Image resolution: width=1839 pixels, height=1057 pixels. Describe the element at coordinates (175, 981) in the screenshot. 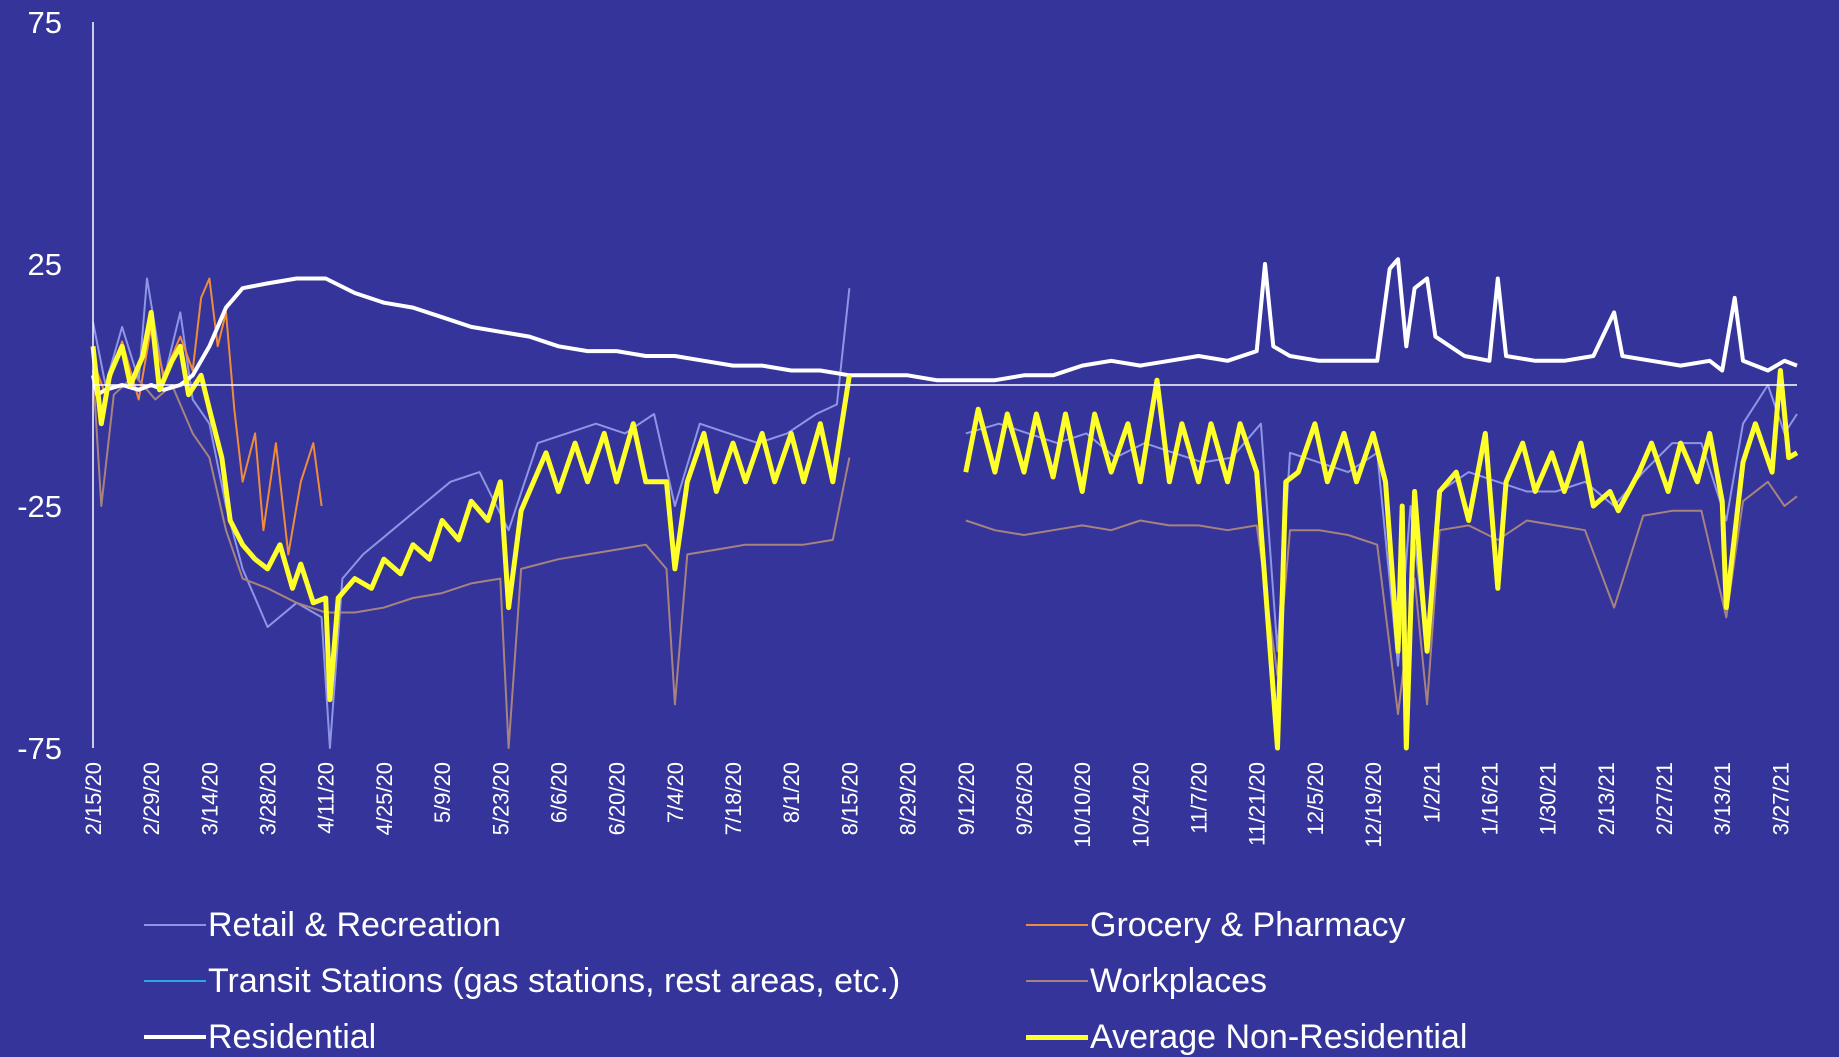

I see `legend-swatch-transit` at that location.